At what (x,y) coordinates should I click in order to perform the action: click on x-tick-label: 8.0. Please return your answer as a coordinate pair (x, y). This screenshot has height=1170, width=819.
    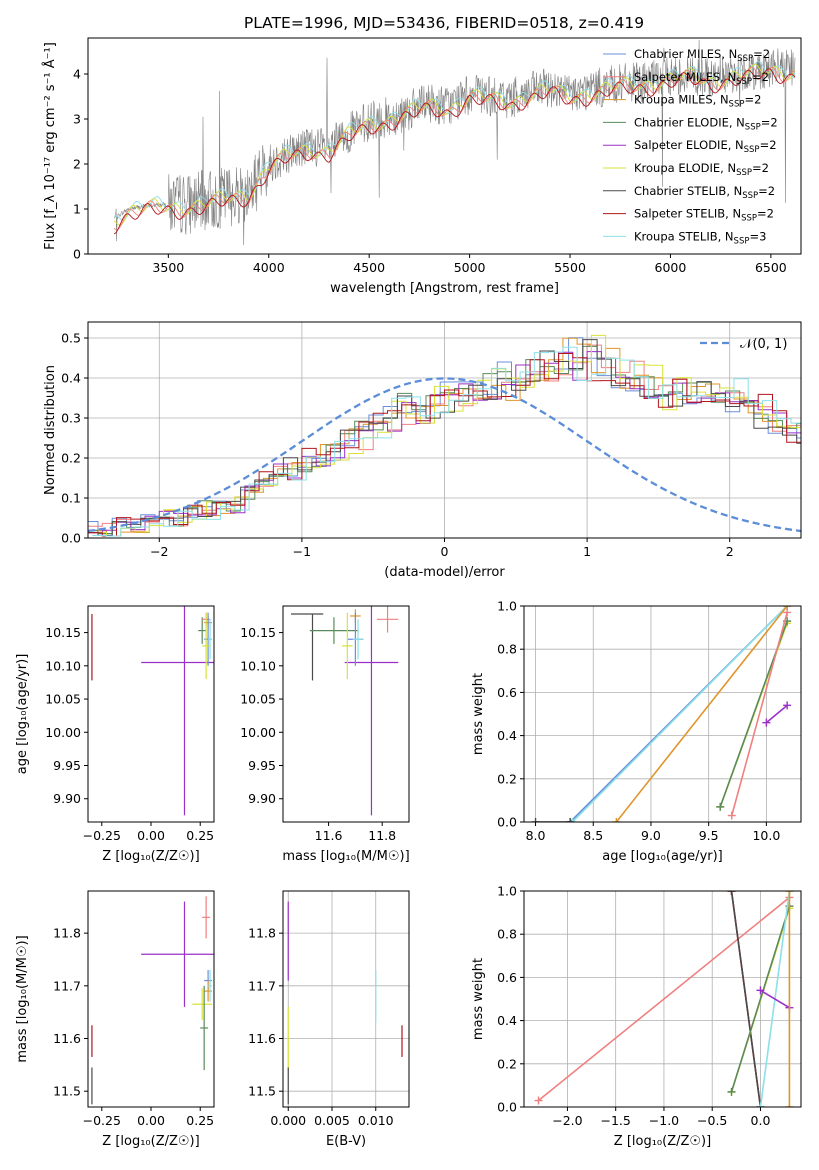
    Looking at the image, I should click on (536, 835).